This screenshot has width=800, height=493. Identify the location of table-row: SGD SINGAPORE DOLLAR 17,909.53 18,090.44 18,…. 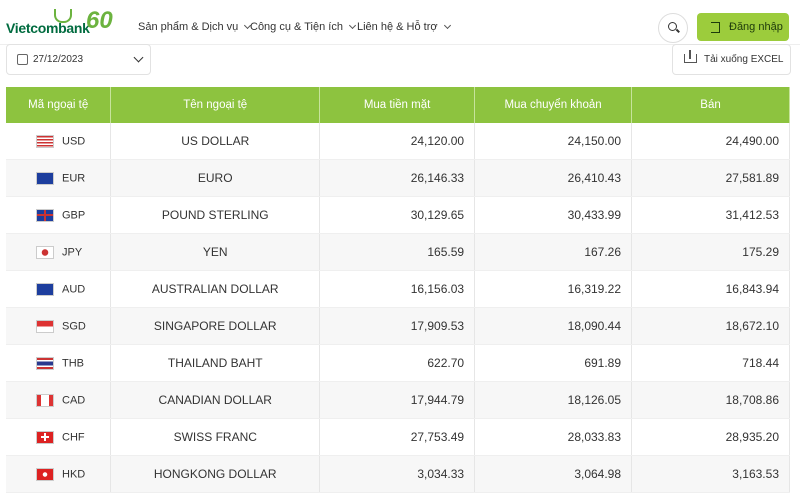
(398, 326).